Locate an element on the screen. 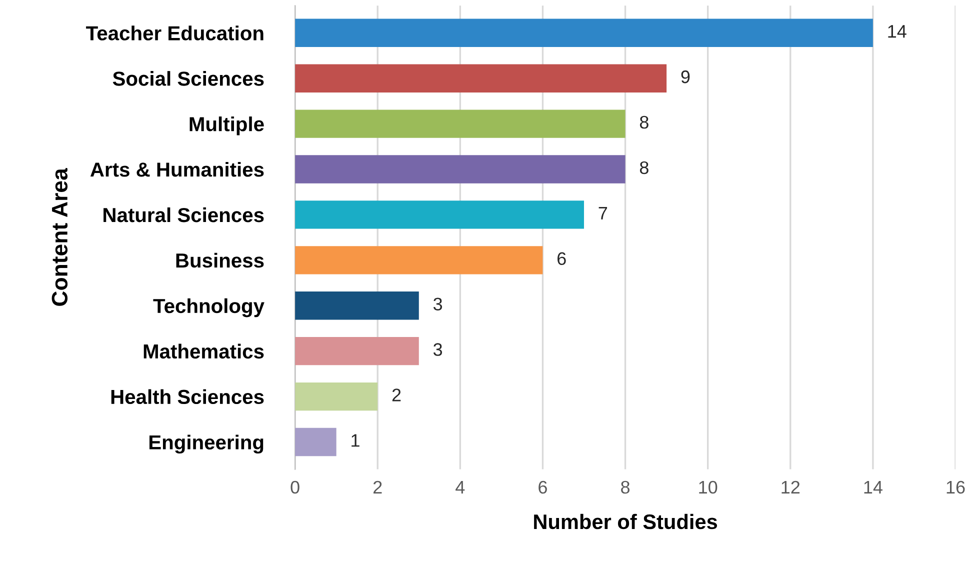 Image resolution: width=977 pixels, height=562 pixels. y-tick-label: Health Sciences is located at coordinates (187, 396).